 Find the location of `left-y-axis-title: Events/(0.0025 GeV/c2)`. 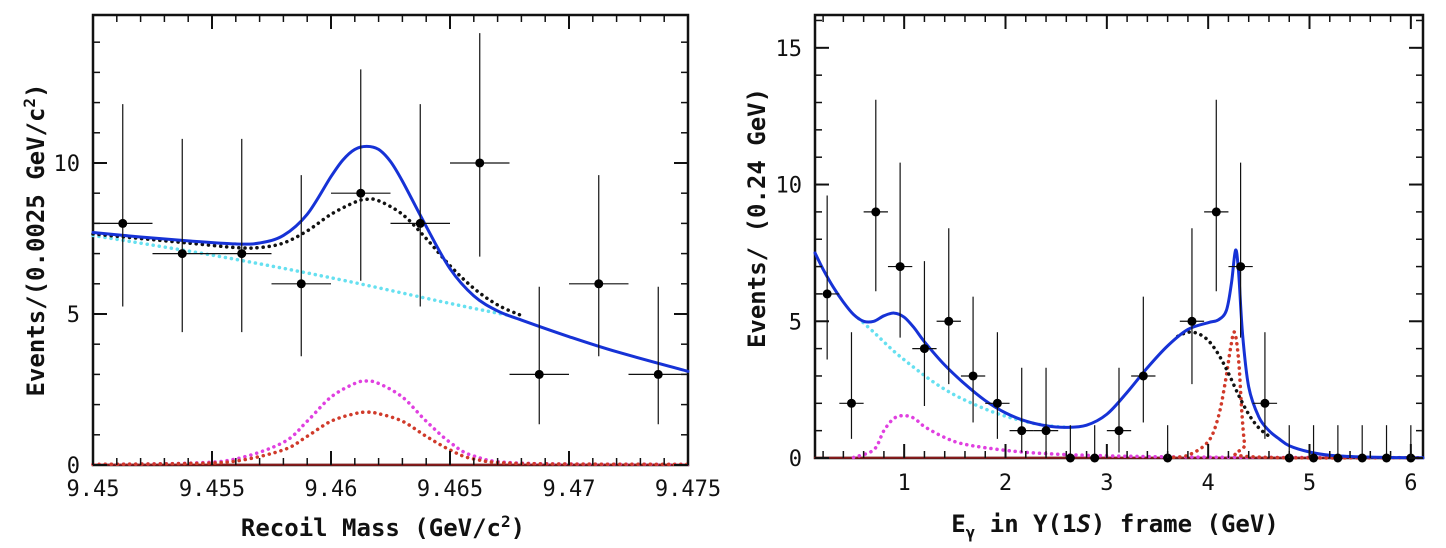

left-y-axis-title: Events/(0.0025 GeV/c2) is located at coordinates (35, 239).